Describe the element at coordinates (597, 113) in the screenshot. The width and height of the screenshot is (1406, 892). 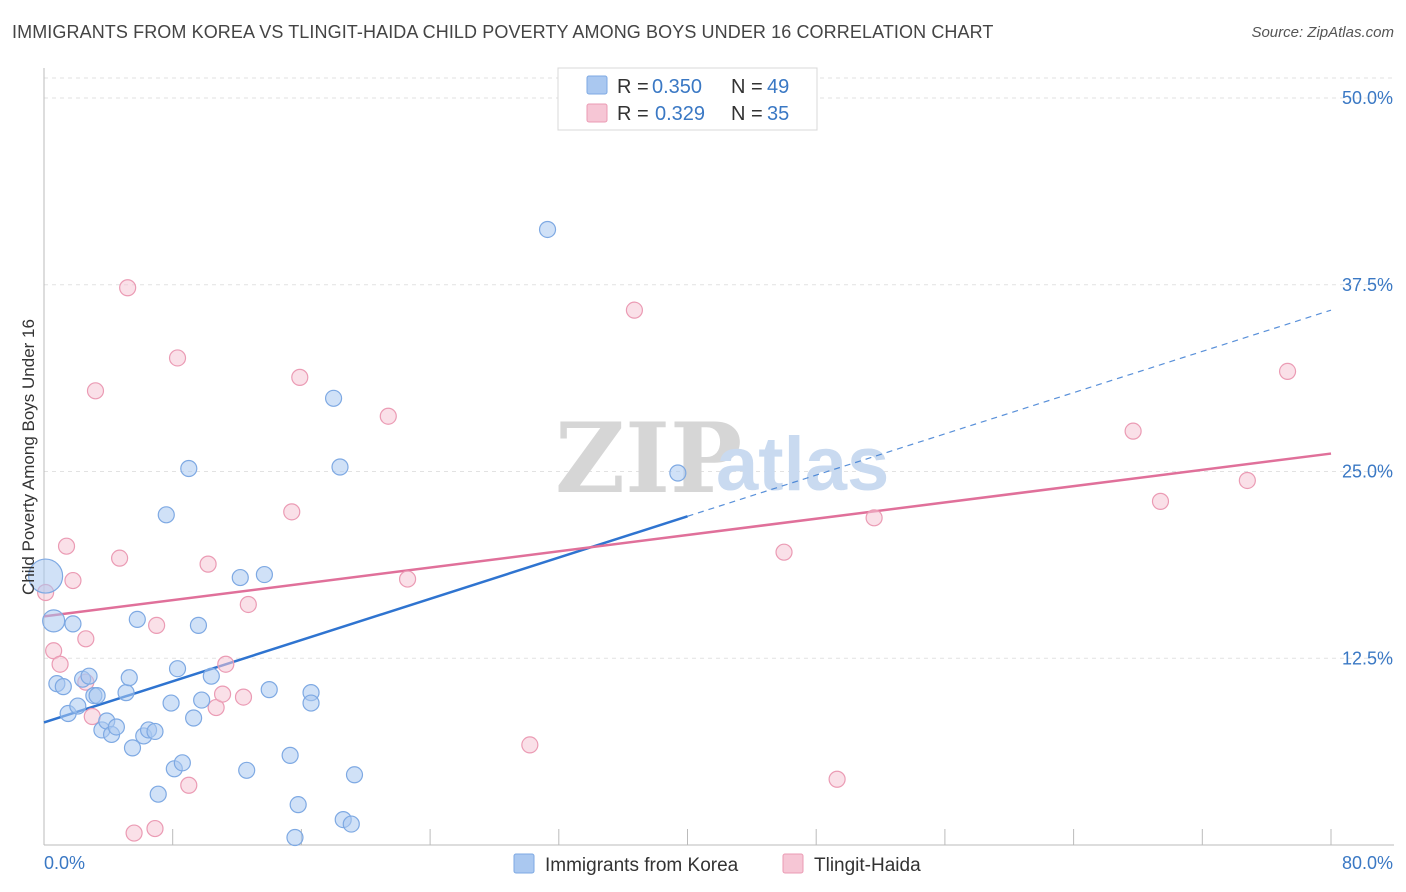
I see `legend-swatch-tlingit` at that location.